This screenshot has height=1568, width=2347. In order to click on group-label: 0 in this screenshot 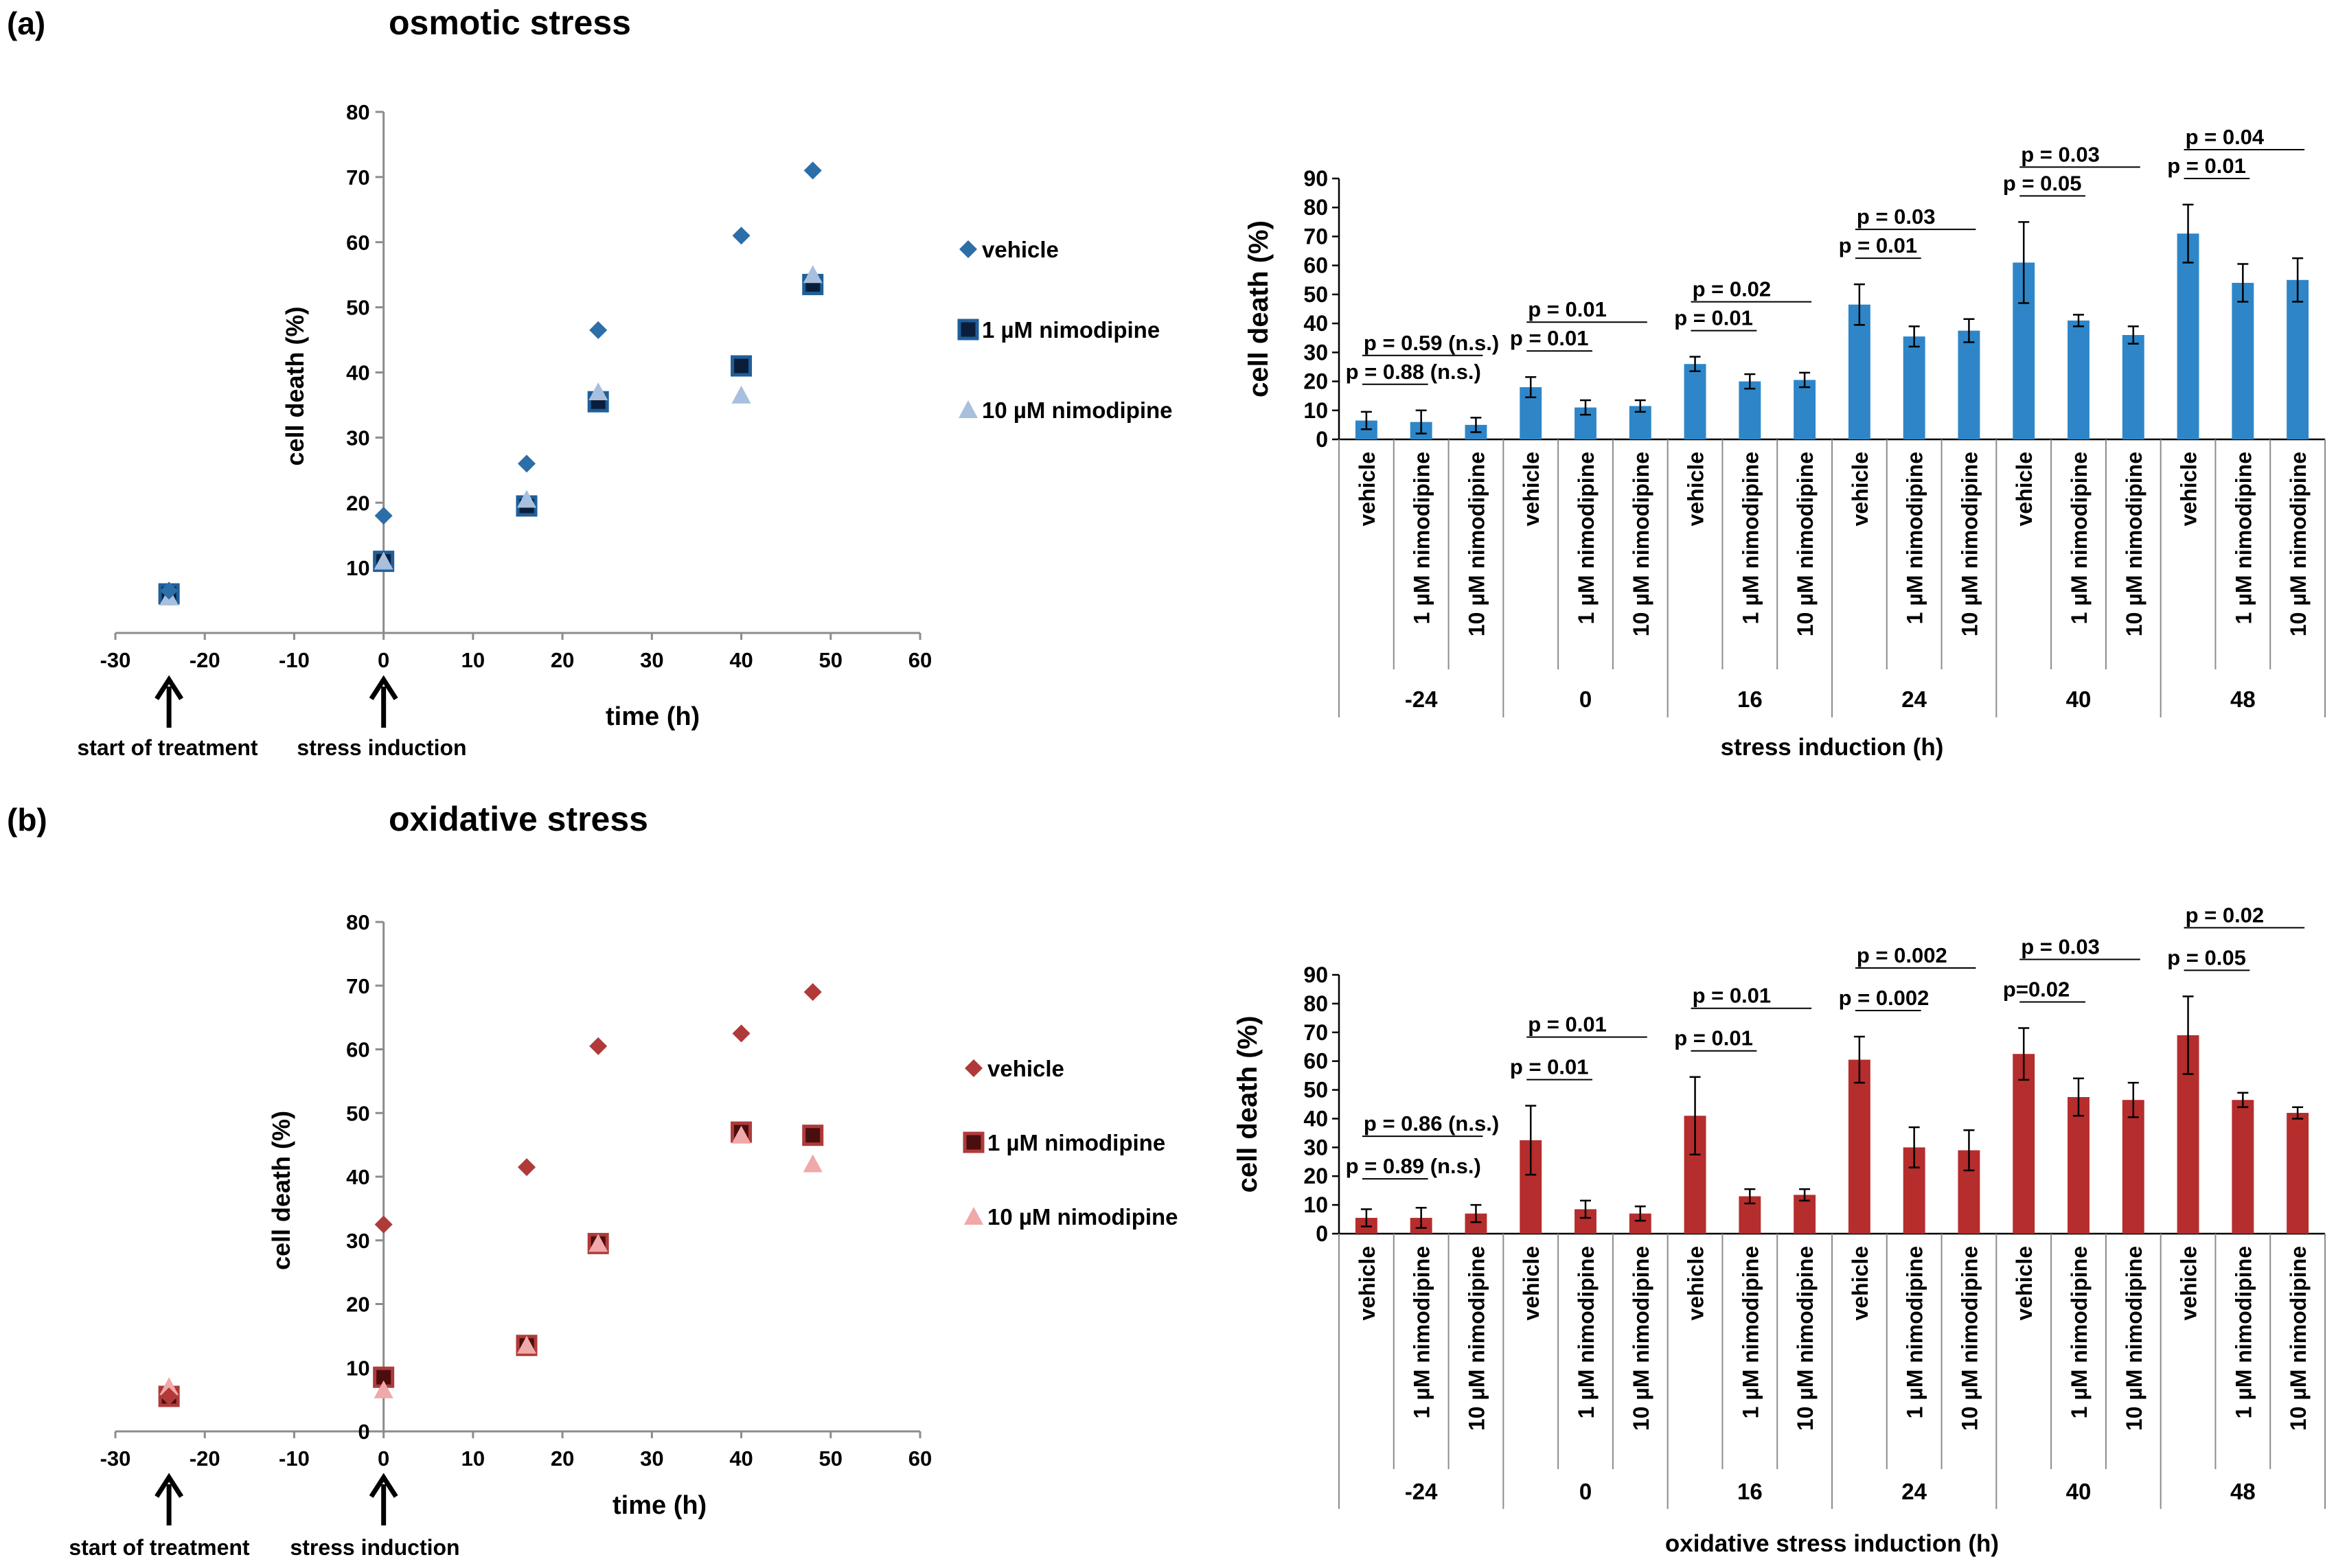, I will do `click(1585, 1491)`.